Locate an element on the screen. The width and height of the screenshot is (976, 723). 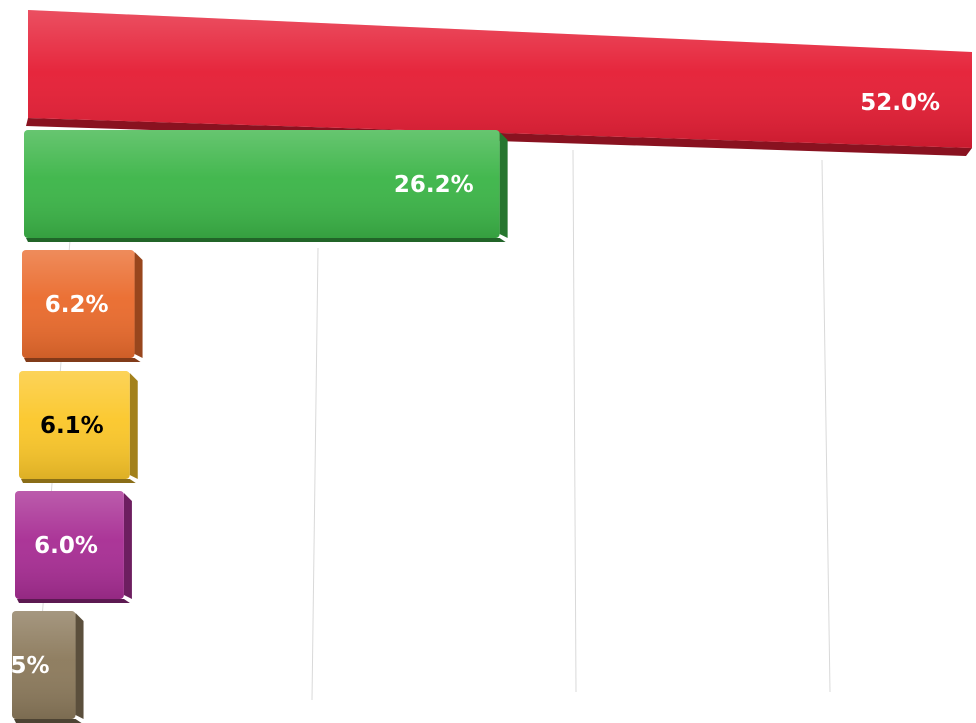
bar-label-1: 52.0% is located at coordinates (900, 103).